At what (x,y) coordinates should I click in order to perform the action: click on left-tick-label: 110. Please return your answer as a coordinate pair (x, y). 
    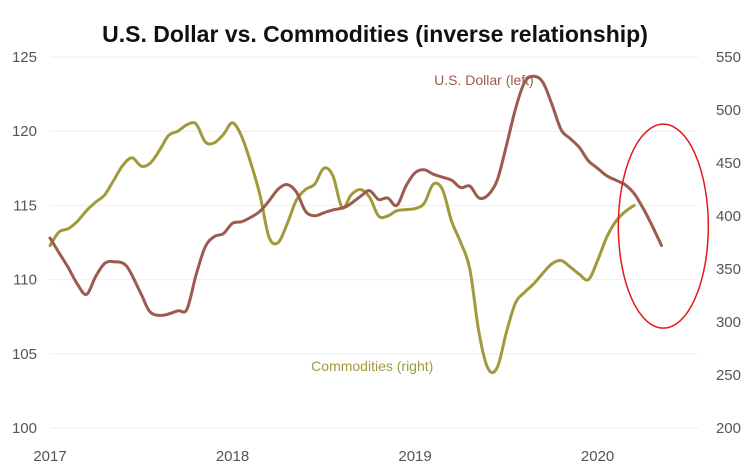
    Looking at the image, I should click on (25, 280).